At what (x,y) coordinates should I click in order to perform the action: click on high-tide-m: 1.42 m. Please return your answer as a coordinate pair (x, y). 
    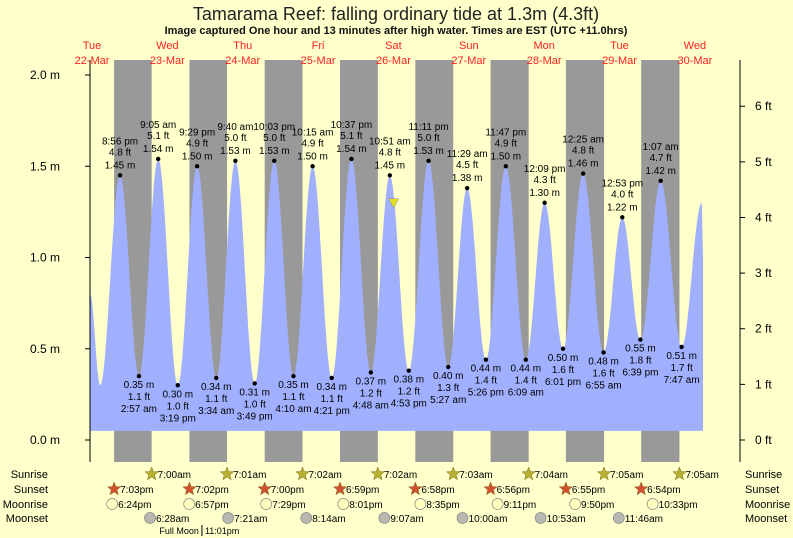
    Looking at the image, I should click on (660, 171).